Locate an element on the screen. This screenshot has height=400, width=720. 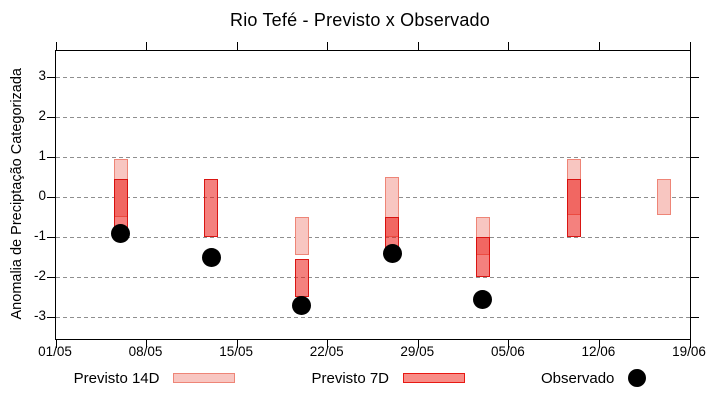
chart-title: Rio Tefé - Previsto x Observado is located at coordinates (360, 20).